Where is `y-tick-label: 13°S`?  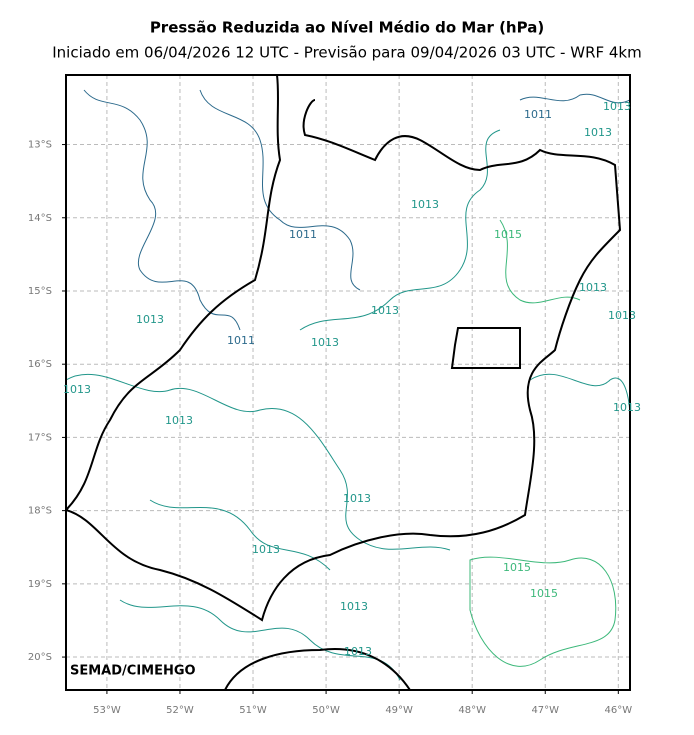 y-tick-label: 13°S is located at coordinates (40, 145).